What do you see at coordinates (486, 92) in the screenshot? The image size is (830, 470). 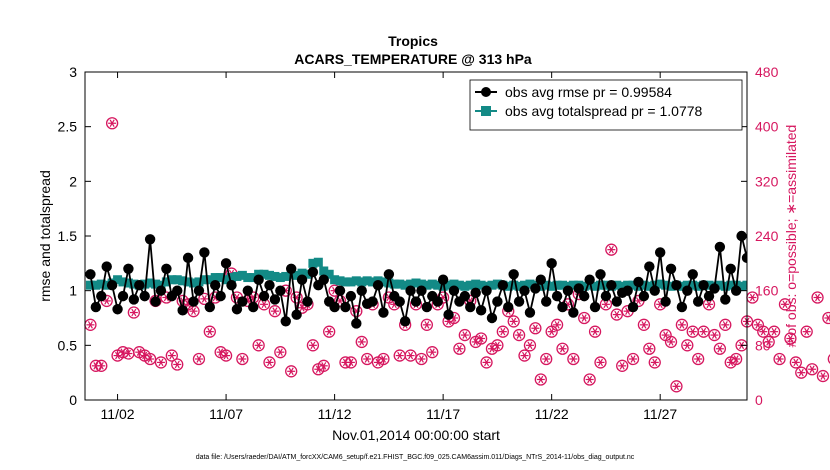 I see `legend-rmse-marker` at bounding box center [486, 92].